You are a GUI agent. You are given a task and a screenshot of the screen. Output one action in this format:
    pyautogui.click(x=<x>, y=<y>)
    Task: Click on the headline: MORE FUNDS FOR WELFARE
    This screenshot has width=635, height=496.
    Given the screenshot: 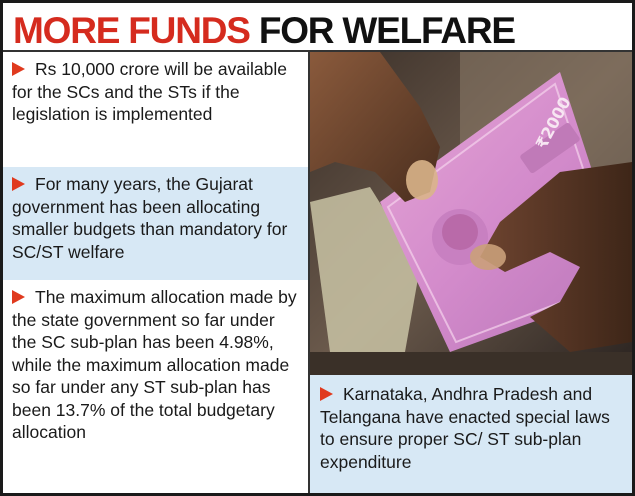 What is the action you would take?
    pyautogui.click(x=264, y=31)
    